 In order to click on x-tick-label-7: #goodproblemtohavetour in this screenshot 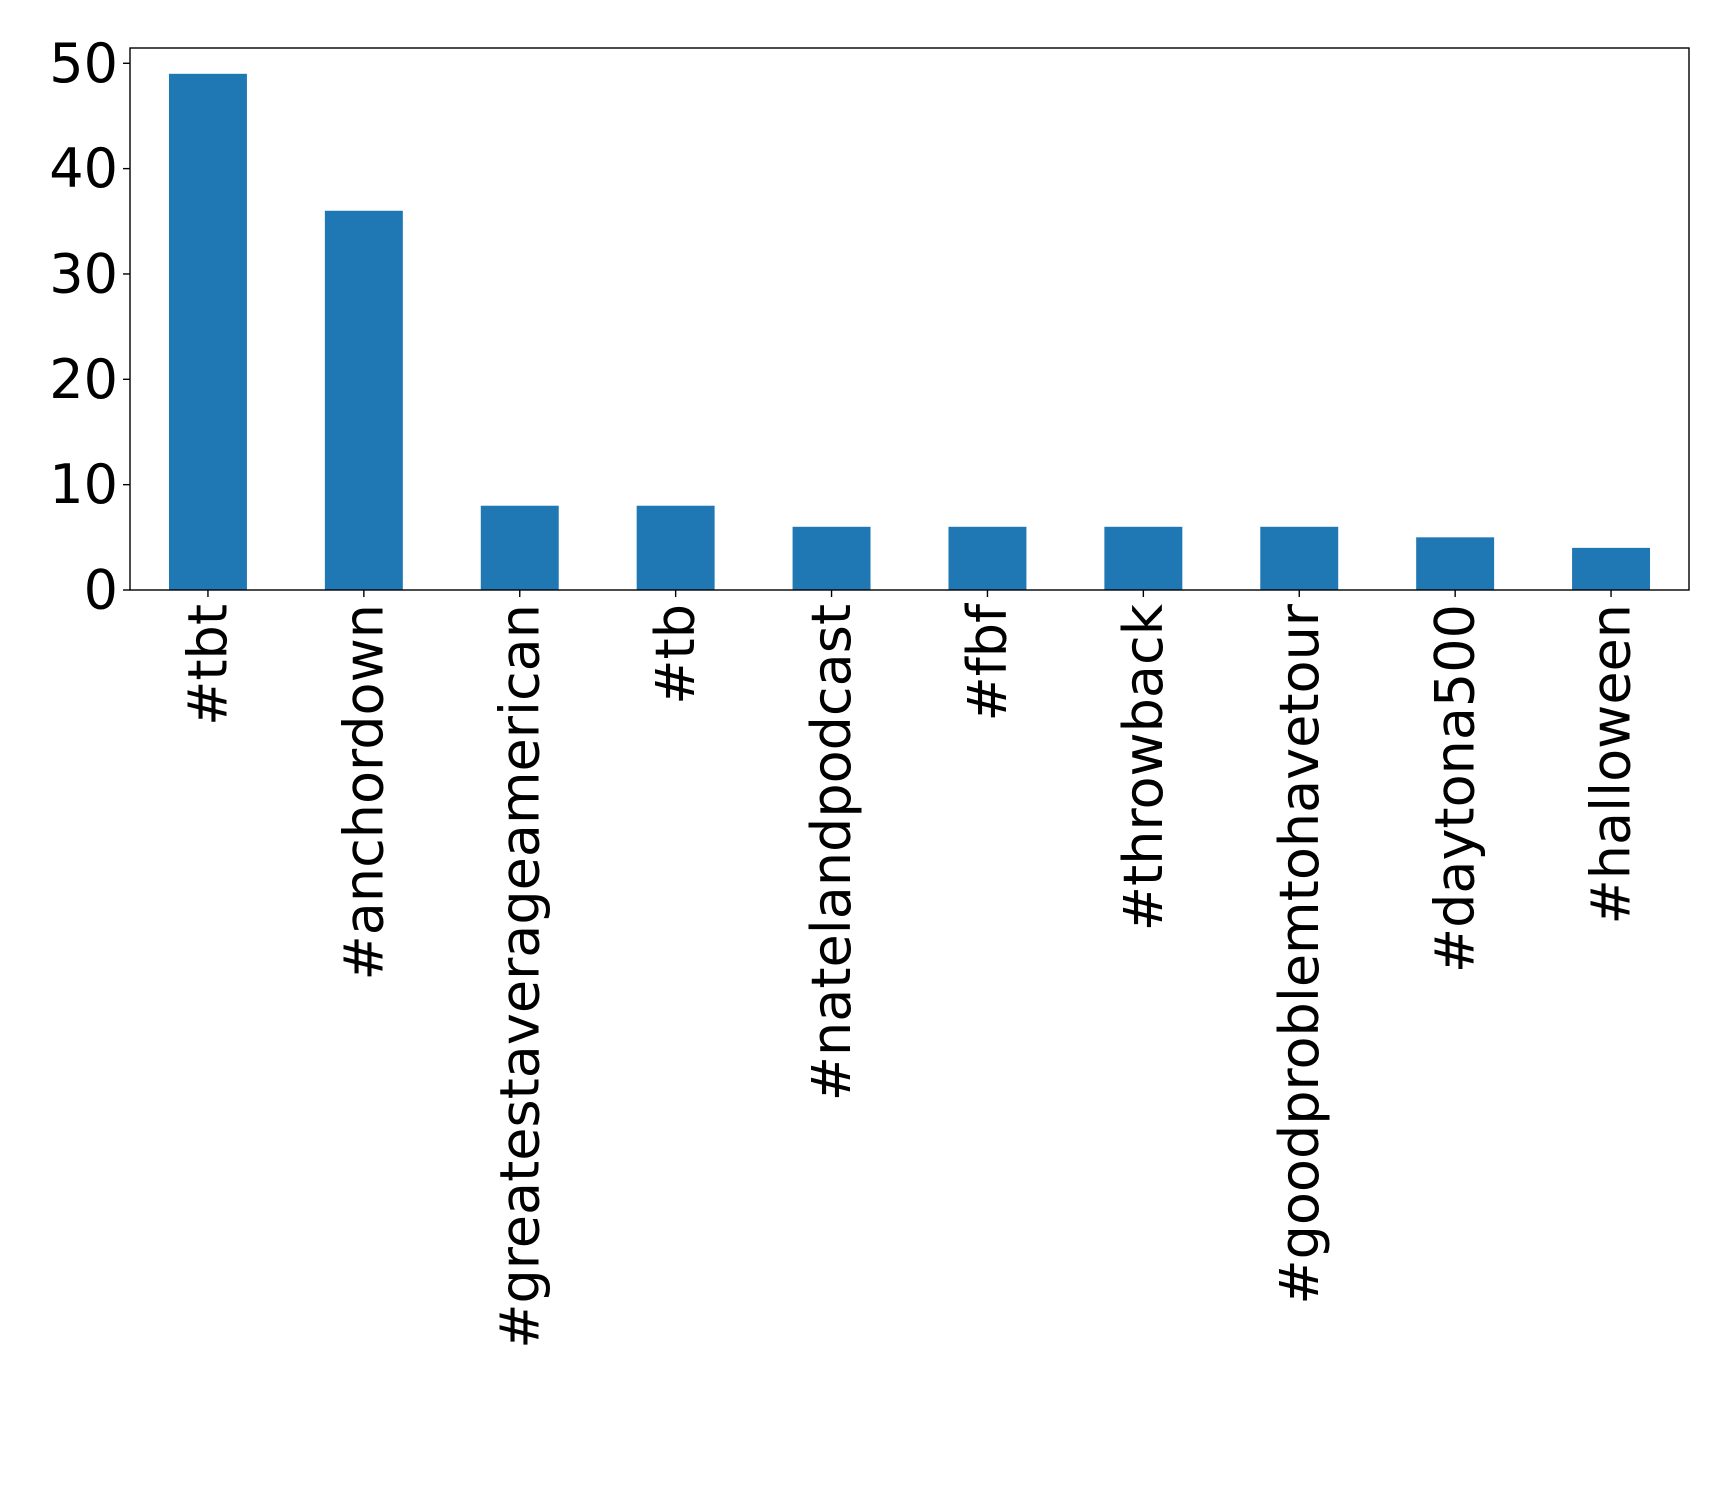, I will do `click(1299, 953)`.